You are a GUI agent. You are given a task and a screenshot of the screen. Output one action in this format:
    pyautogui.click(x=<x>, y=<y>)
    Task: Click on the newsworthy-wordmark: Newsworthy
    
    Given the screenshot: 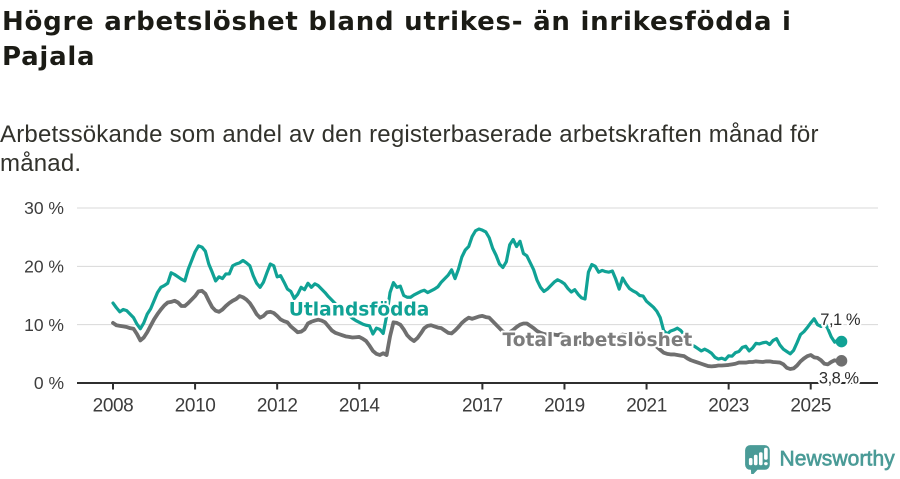 What is the action you would take?
    pyautogui.click(x=838, y=458)
    